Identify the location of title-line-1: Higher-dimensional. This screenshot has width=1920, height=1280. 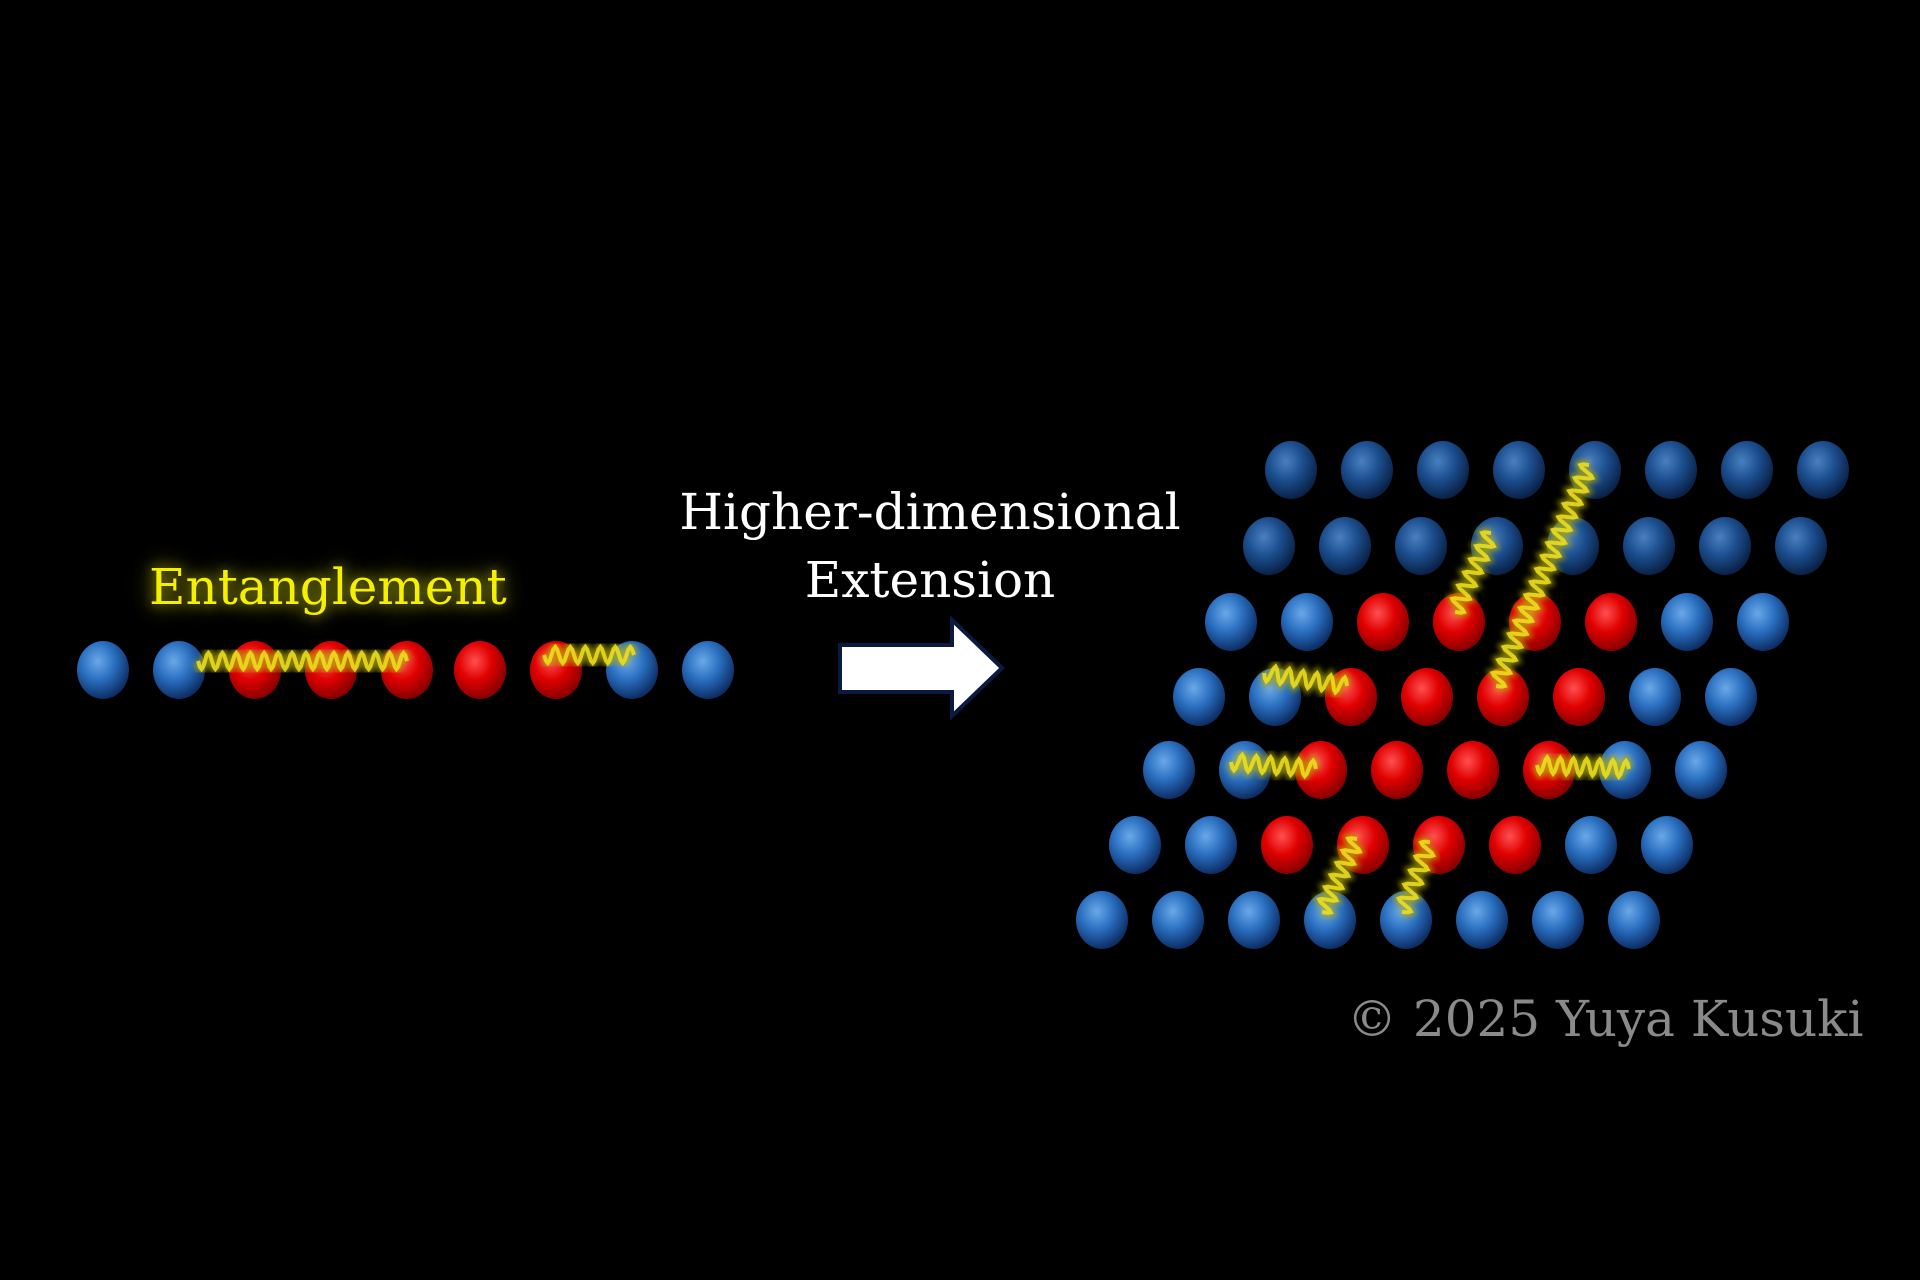
(930, 512).